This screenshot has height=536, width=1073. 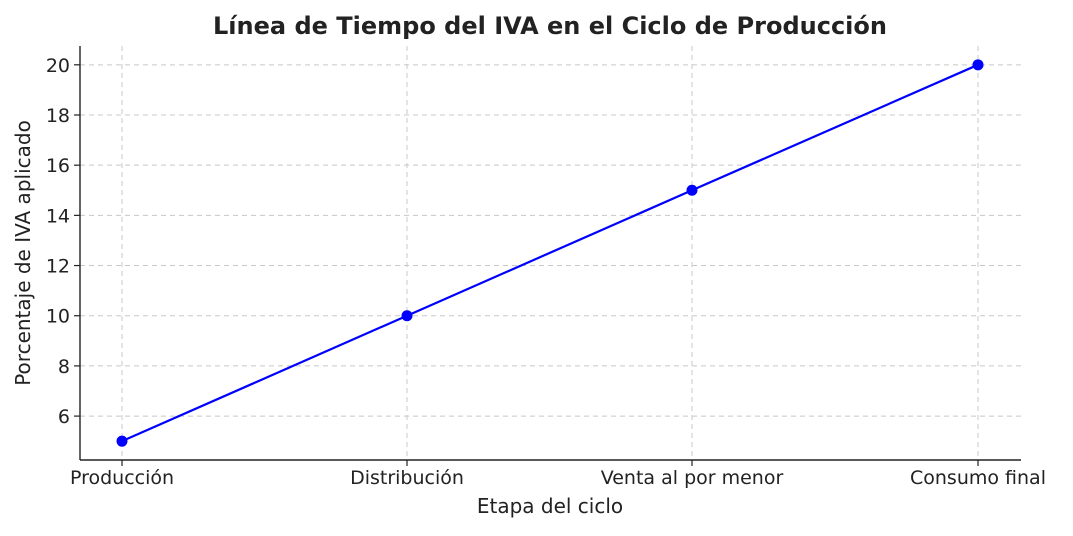 What do you see at coordinates (23, 253) in the screenshot?
I see `y-axis-label: Porcentaje de IVA aplicado` at bounding box center [23, 253].